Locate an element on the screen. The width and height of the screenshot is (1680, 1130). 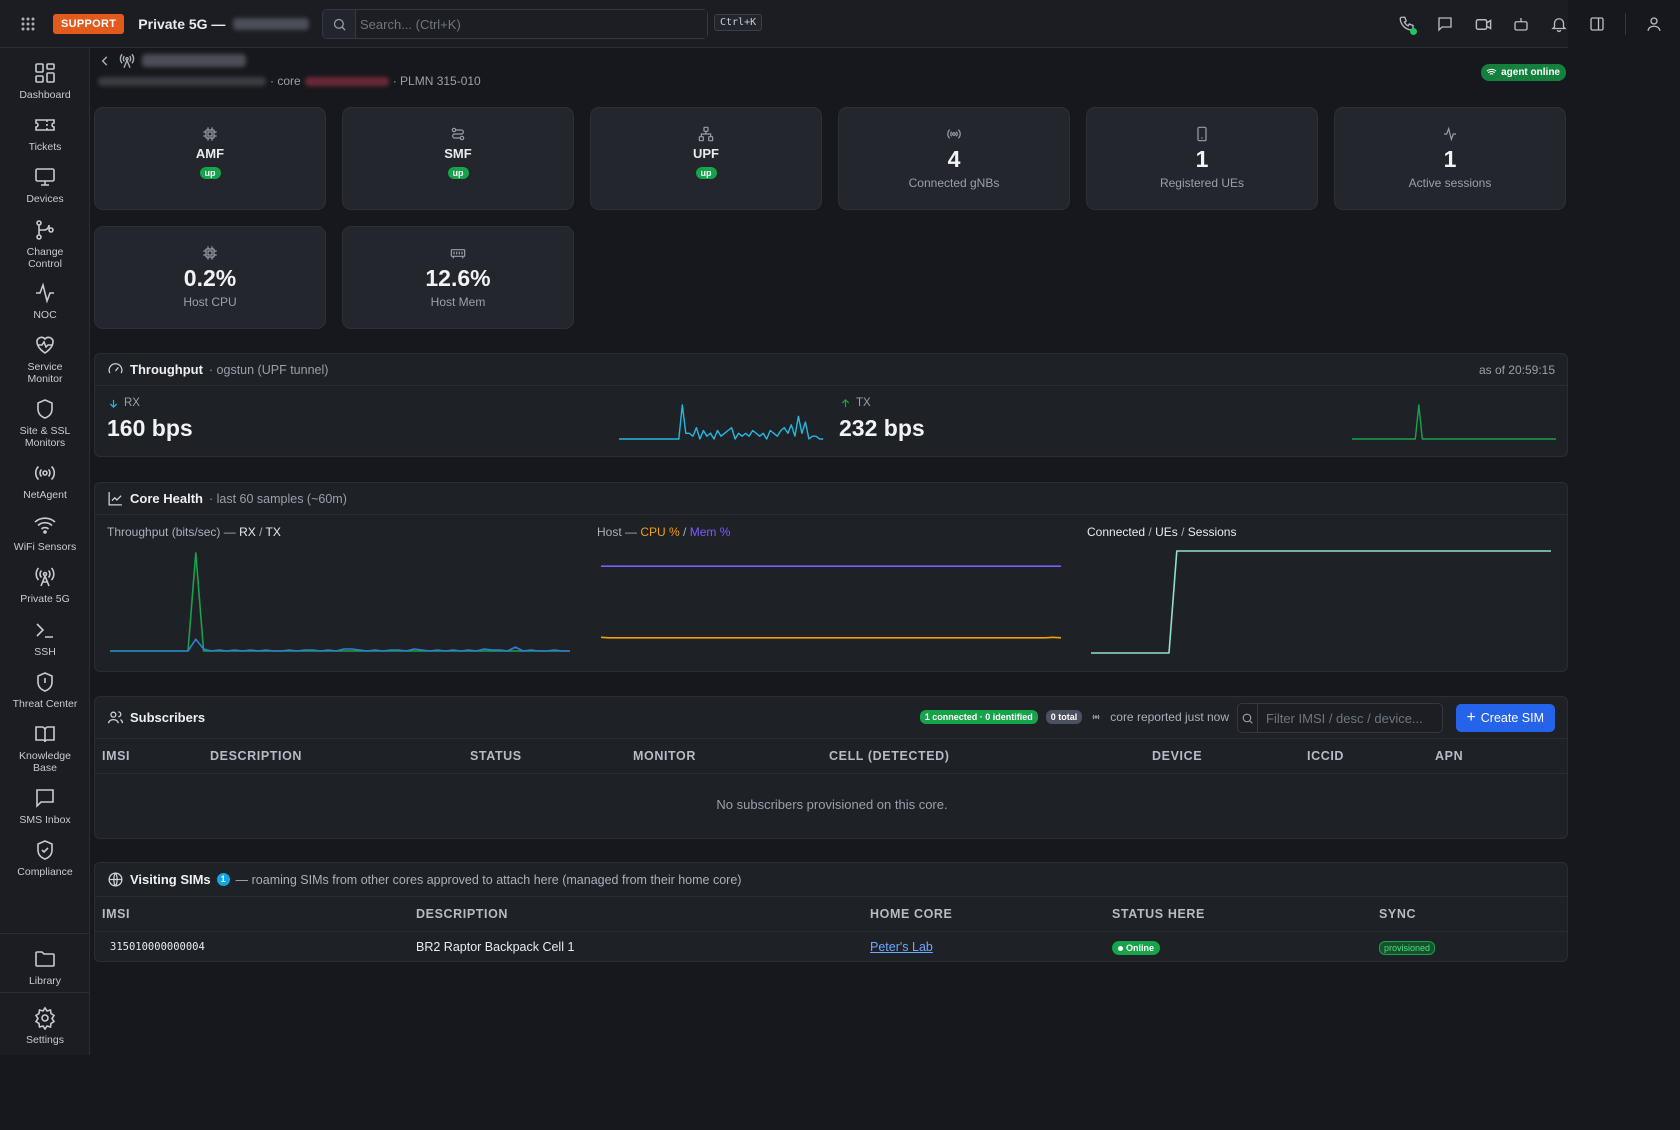
rx-value: 160 bps is located at coordinates (150, 428).